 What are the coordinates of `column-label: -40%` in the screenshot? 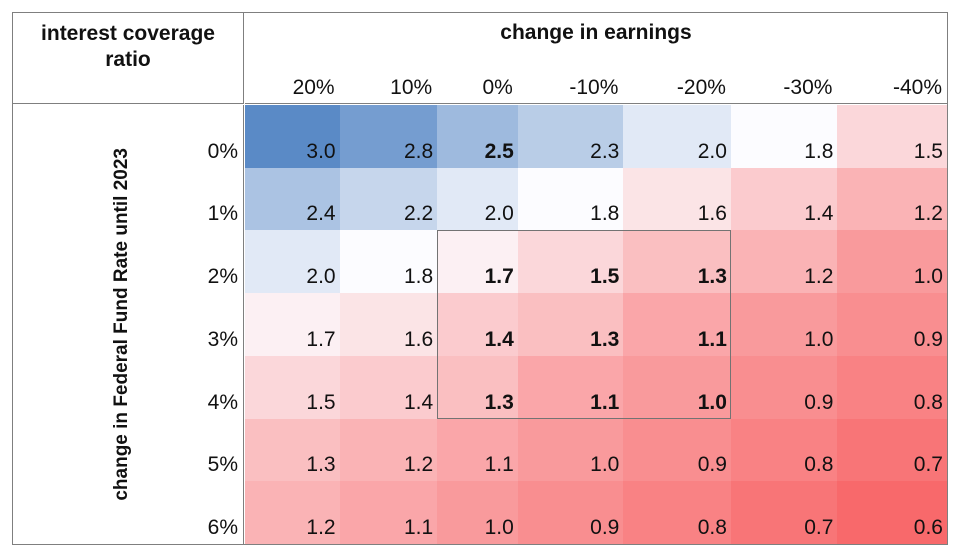 It's located at (917, 87).